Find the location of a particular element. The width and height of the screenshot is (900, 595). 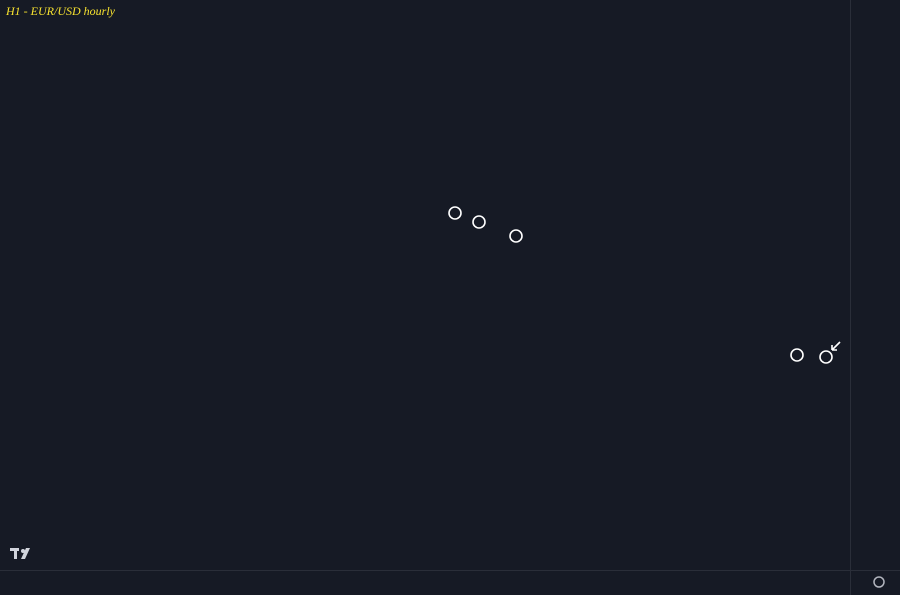

arrow is located at coordinates (836, 346).